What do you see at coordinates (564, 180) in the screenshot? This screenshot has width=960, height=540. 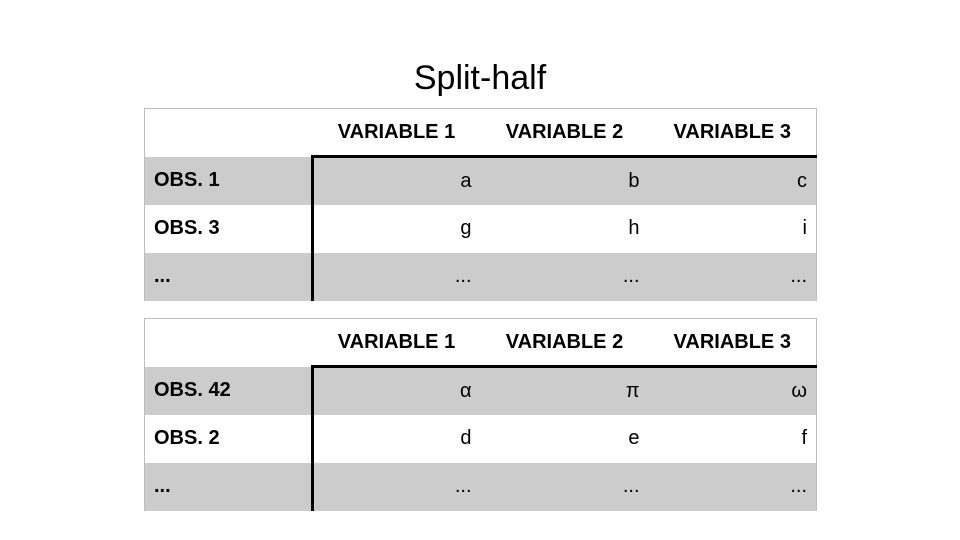 I see `table-cell: b` at bounding box center [564, 180].